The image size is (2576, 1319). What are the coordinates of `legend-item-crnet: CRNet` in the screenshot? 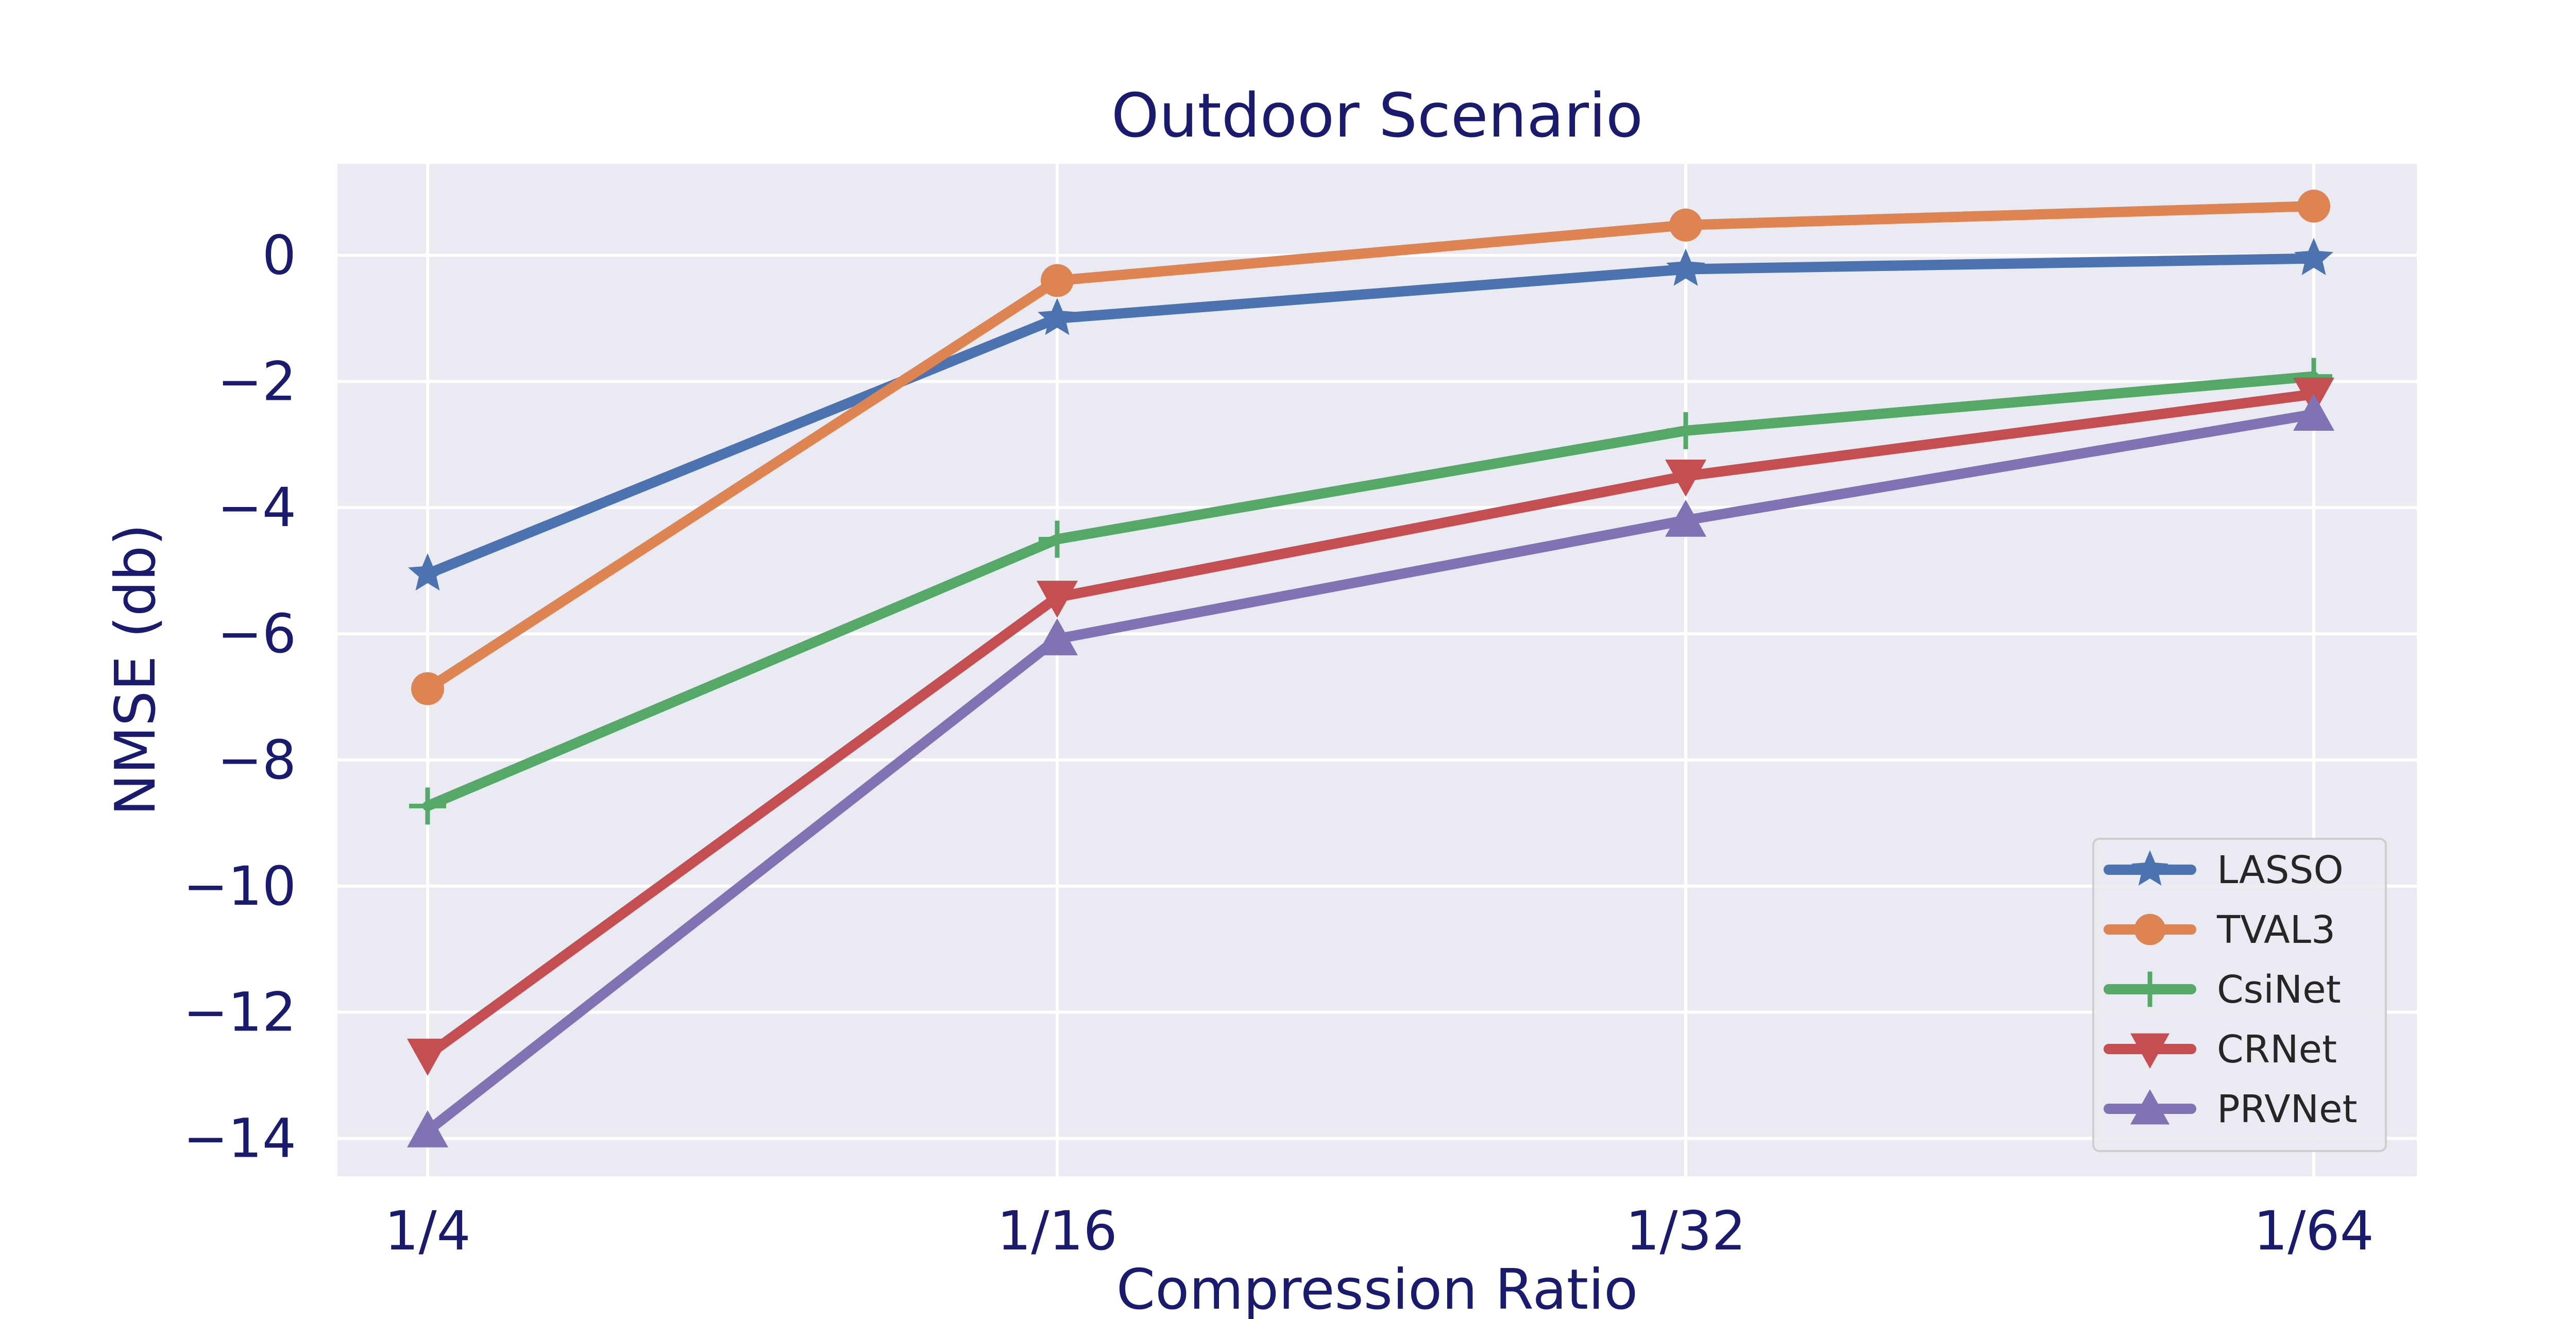 It's located at (2220, 1049).